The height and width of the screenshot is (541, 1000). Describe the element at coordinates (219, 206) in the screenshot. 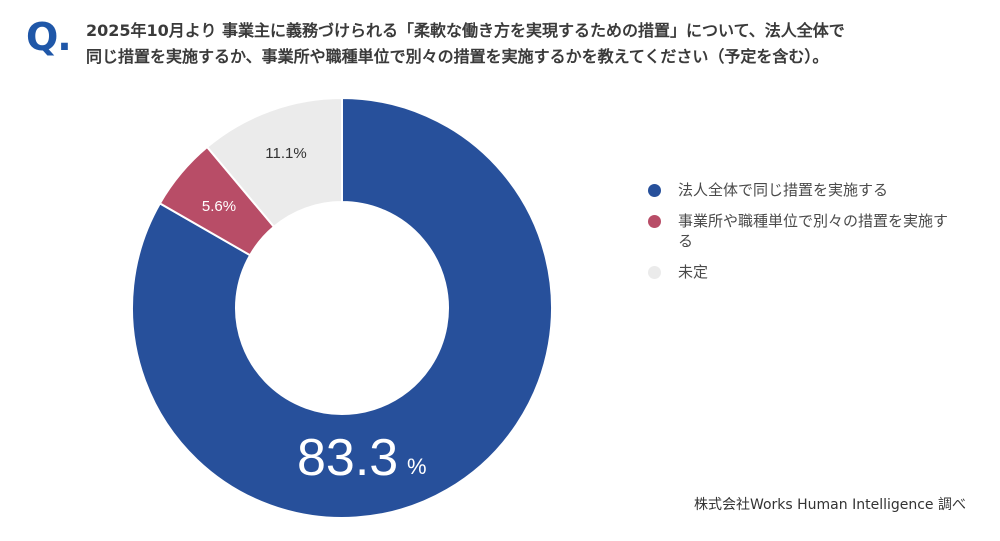

I see `slice-label-per-office: 5.6%` at that location.